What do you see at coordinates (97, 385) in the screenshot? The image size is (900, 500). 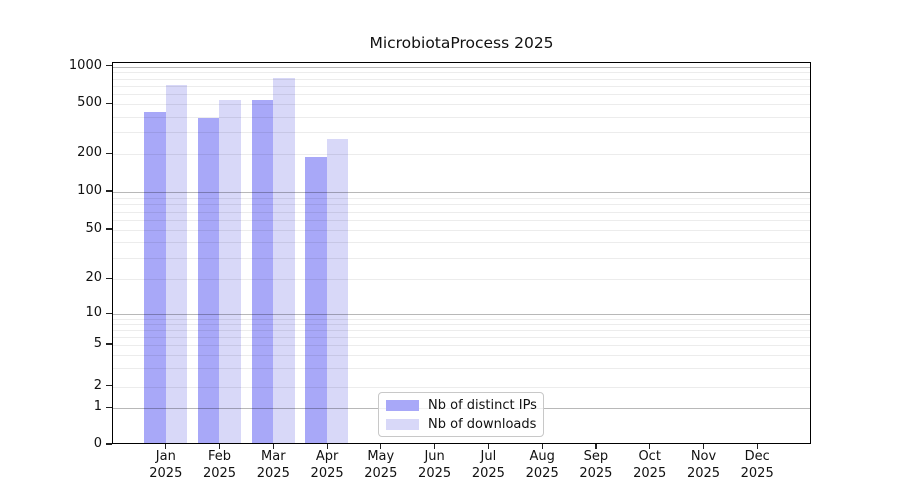 I see `y-tick-label: 2` at bounding box center [97, 385].